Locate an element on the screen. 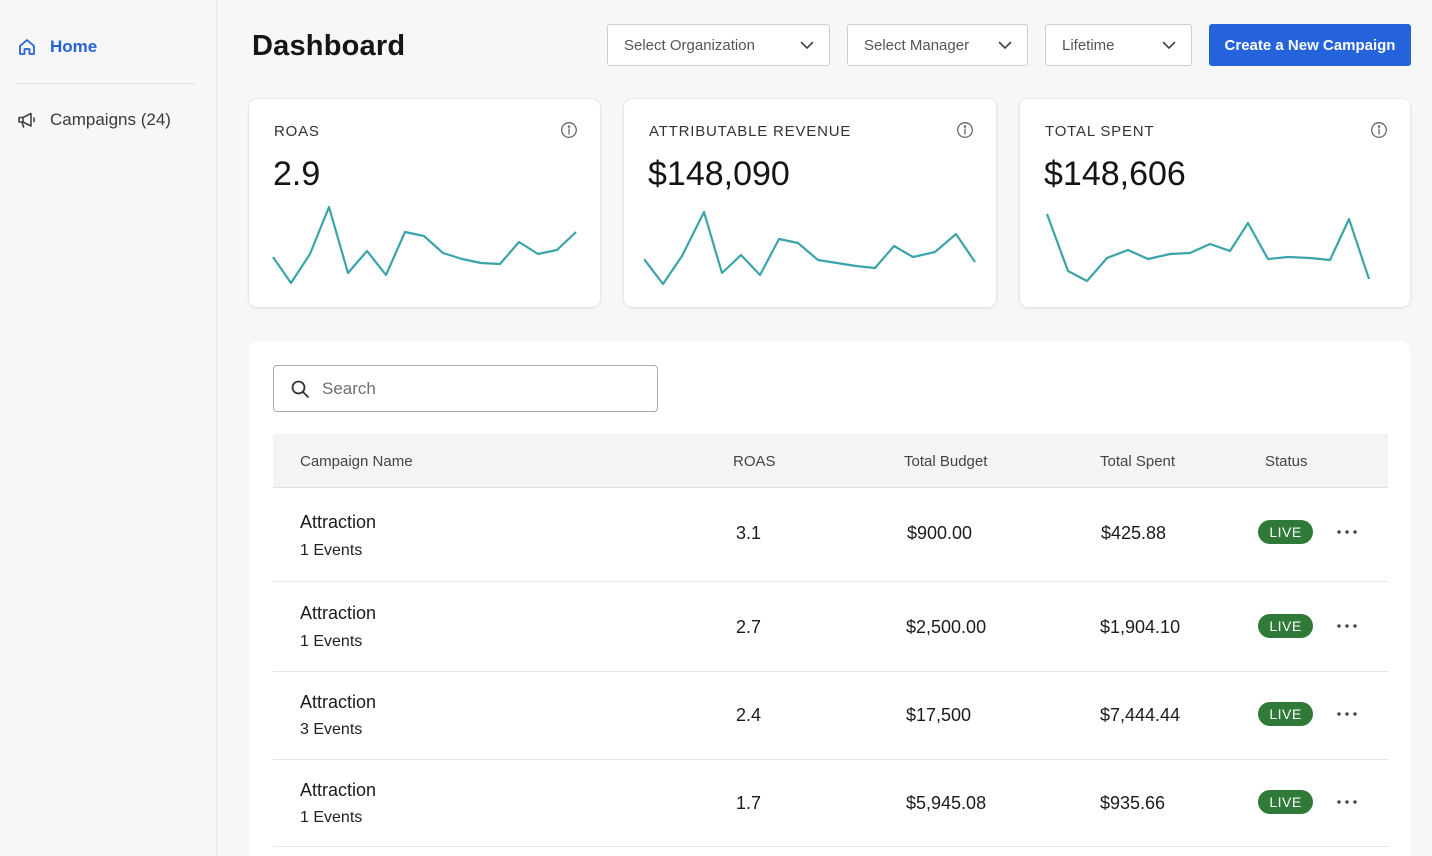 This screenshot has width=1432, height=856. campaign-total-budget: $2,500.00 is located at coordinates (946, 627).